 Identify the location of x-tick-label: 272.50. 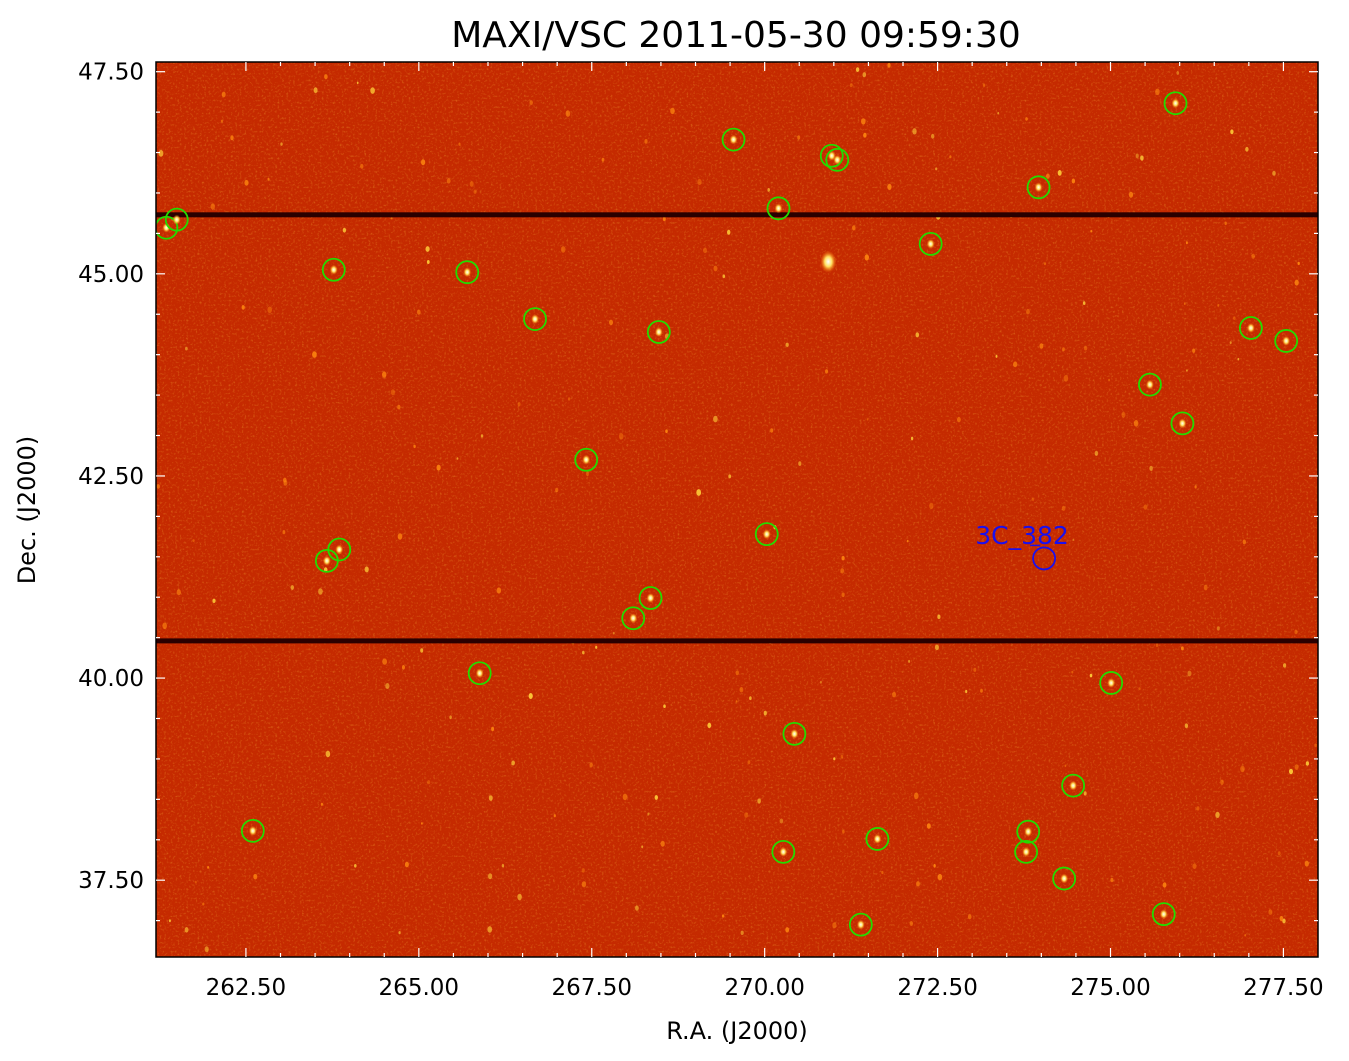
(937, 988).